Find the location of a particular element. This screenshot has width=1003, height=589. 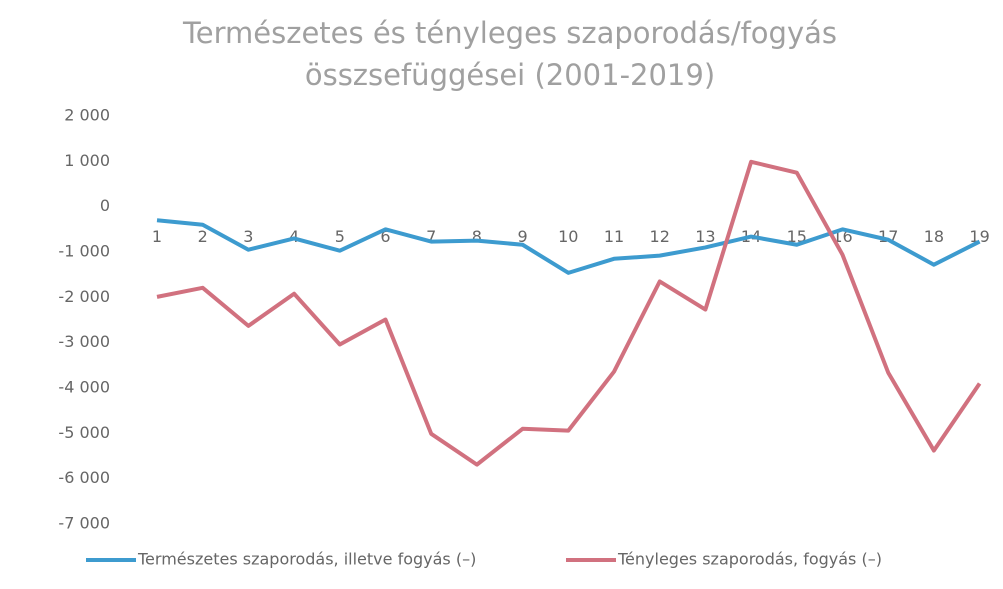

y-tick-label: -2 000 is located at coordinates (84, 296).